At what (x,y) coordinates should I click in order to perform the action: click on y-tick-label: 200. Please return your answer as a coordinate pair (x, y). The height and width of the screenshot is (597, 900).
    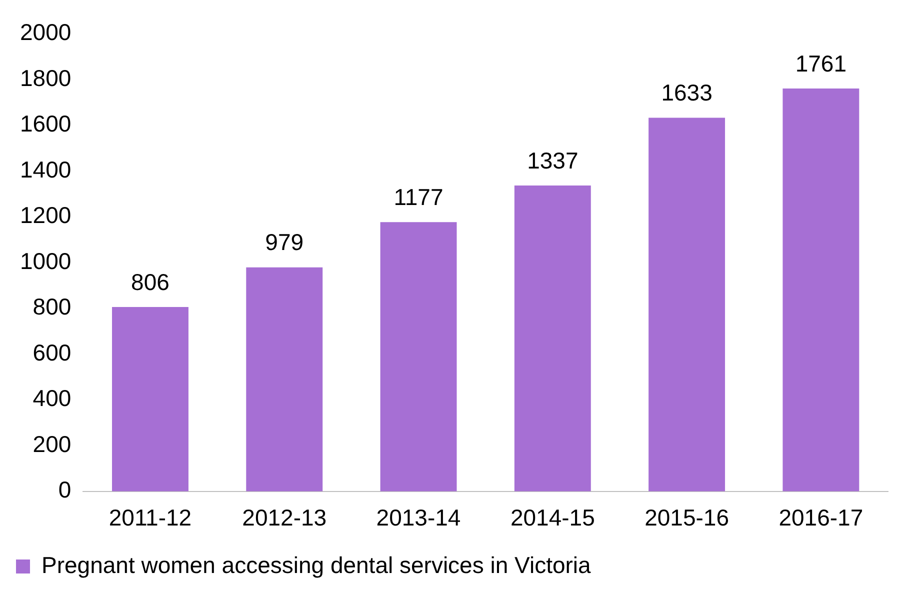
    Looking at the image, I should click on (52, 443).